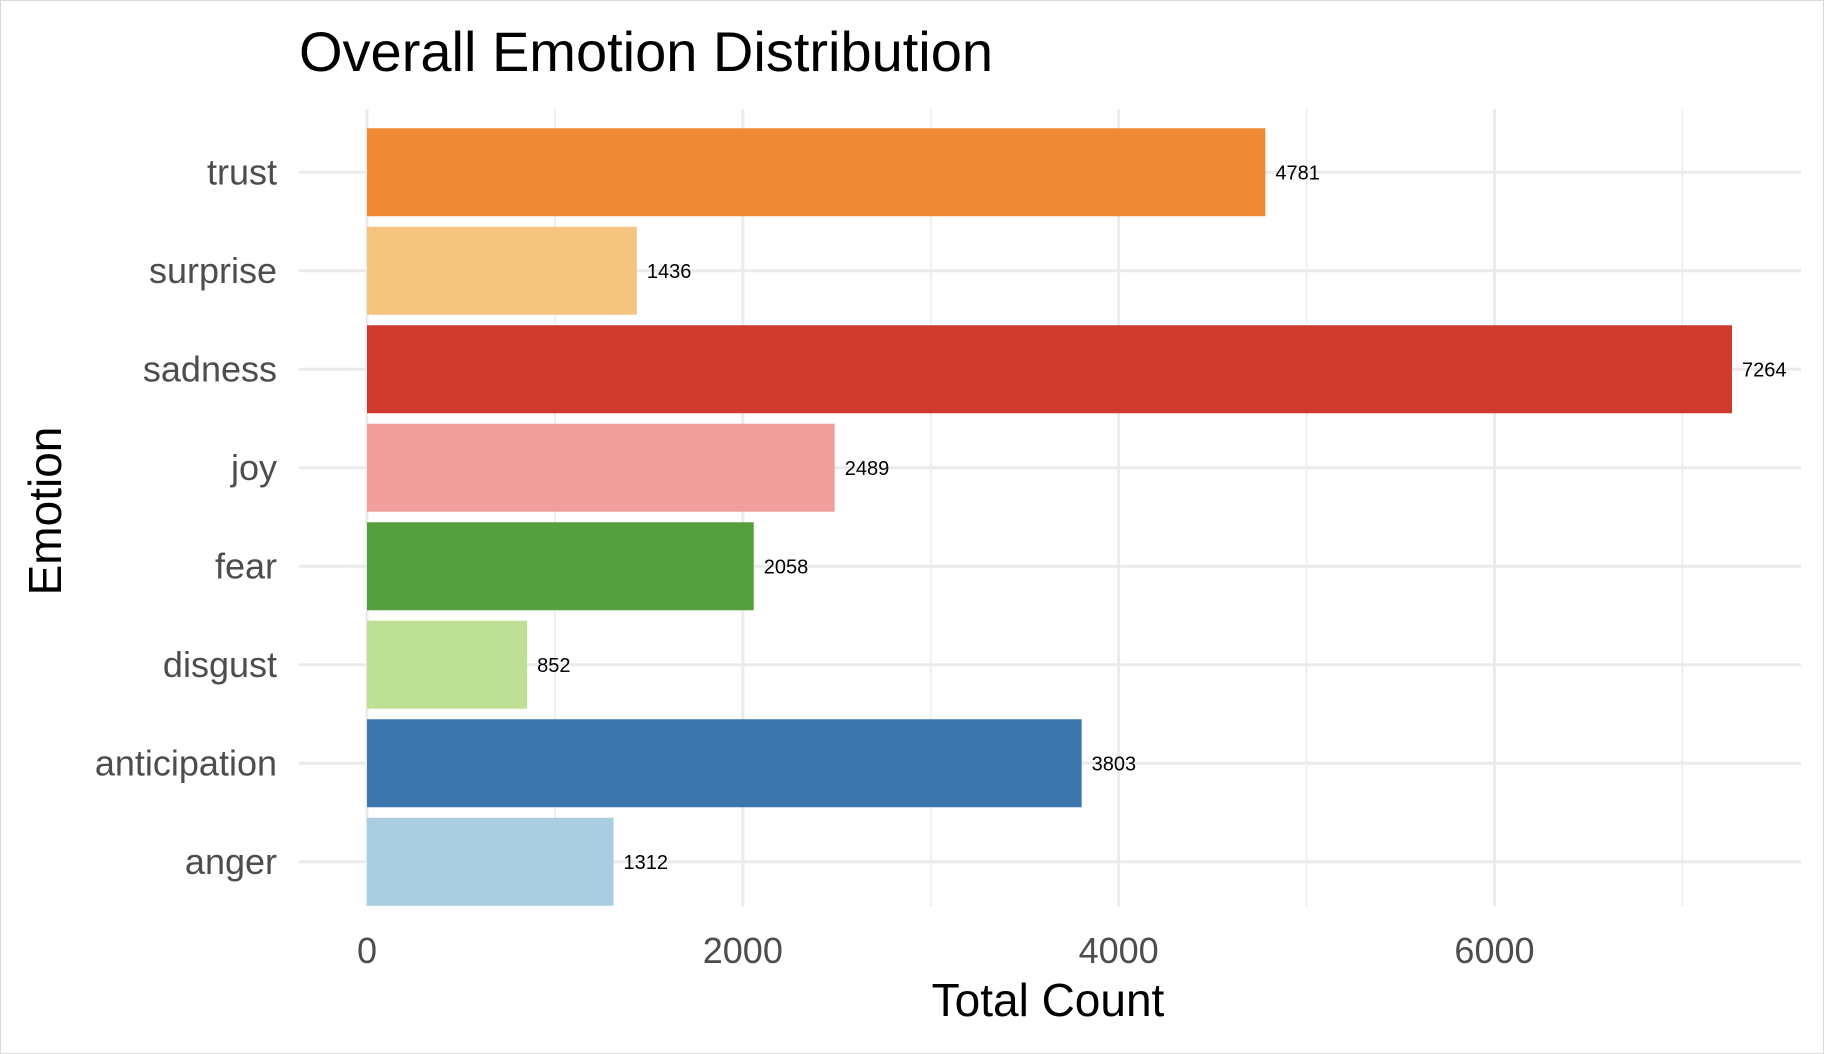 Image resolution: width=1824 pixels, height=1054 pixels. I want to click on category-label-sadness: sadness, so click(210, 368).